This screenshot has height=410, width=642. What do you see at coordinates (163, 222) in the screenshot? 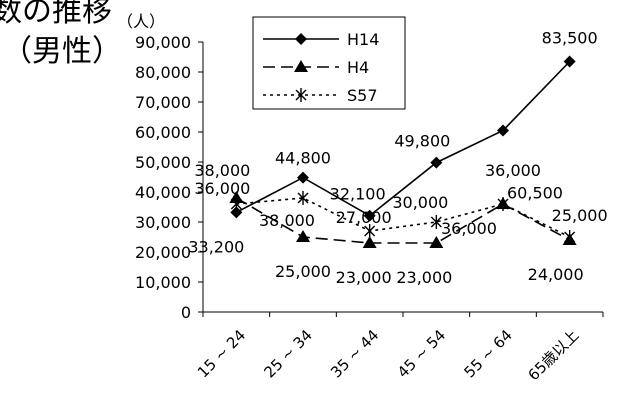
I see `y-tick-label: 30,000` at bounding box center [163, 222].